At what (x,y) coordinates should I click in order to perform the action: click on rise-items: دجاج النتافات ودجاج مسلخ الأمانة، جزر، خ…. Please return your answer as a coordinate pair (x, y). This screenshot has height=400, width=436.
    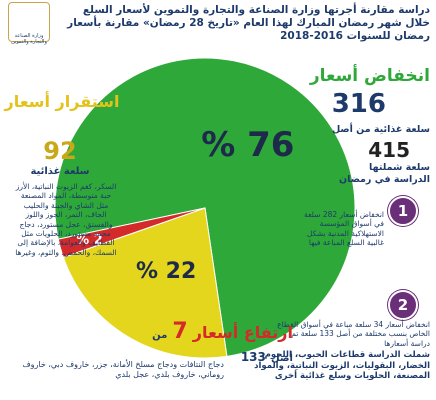
    Looking at the image, I should click on (123, 369).